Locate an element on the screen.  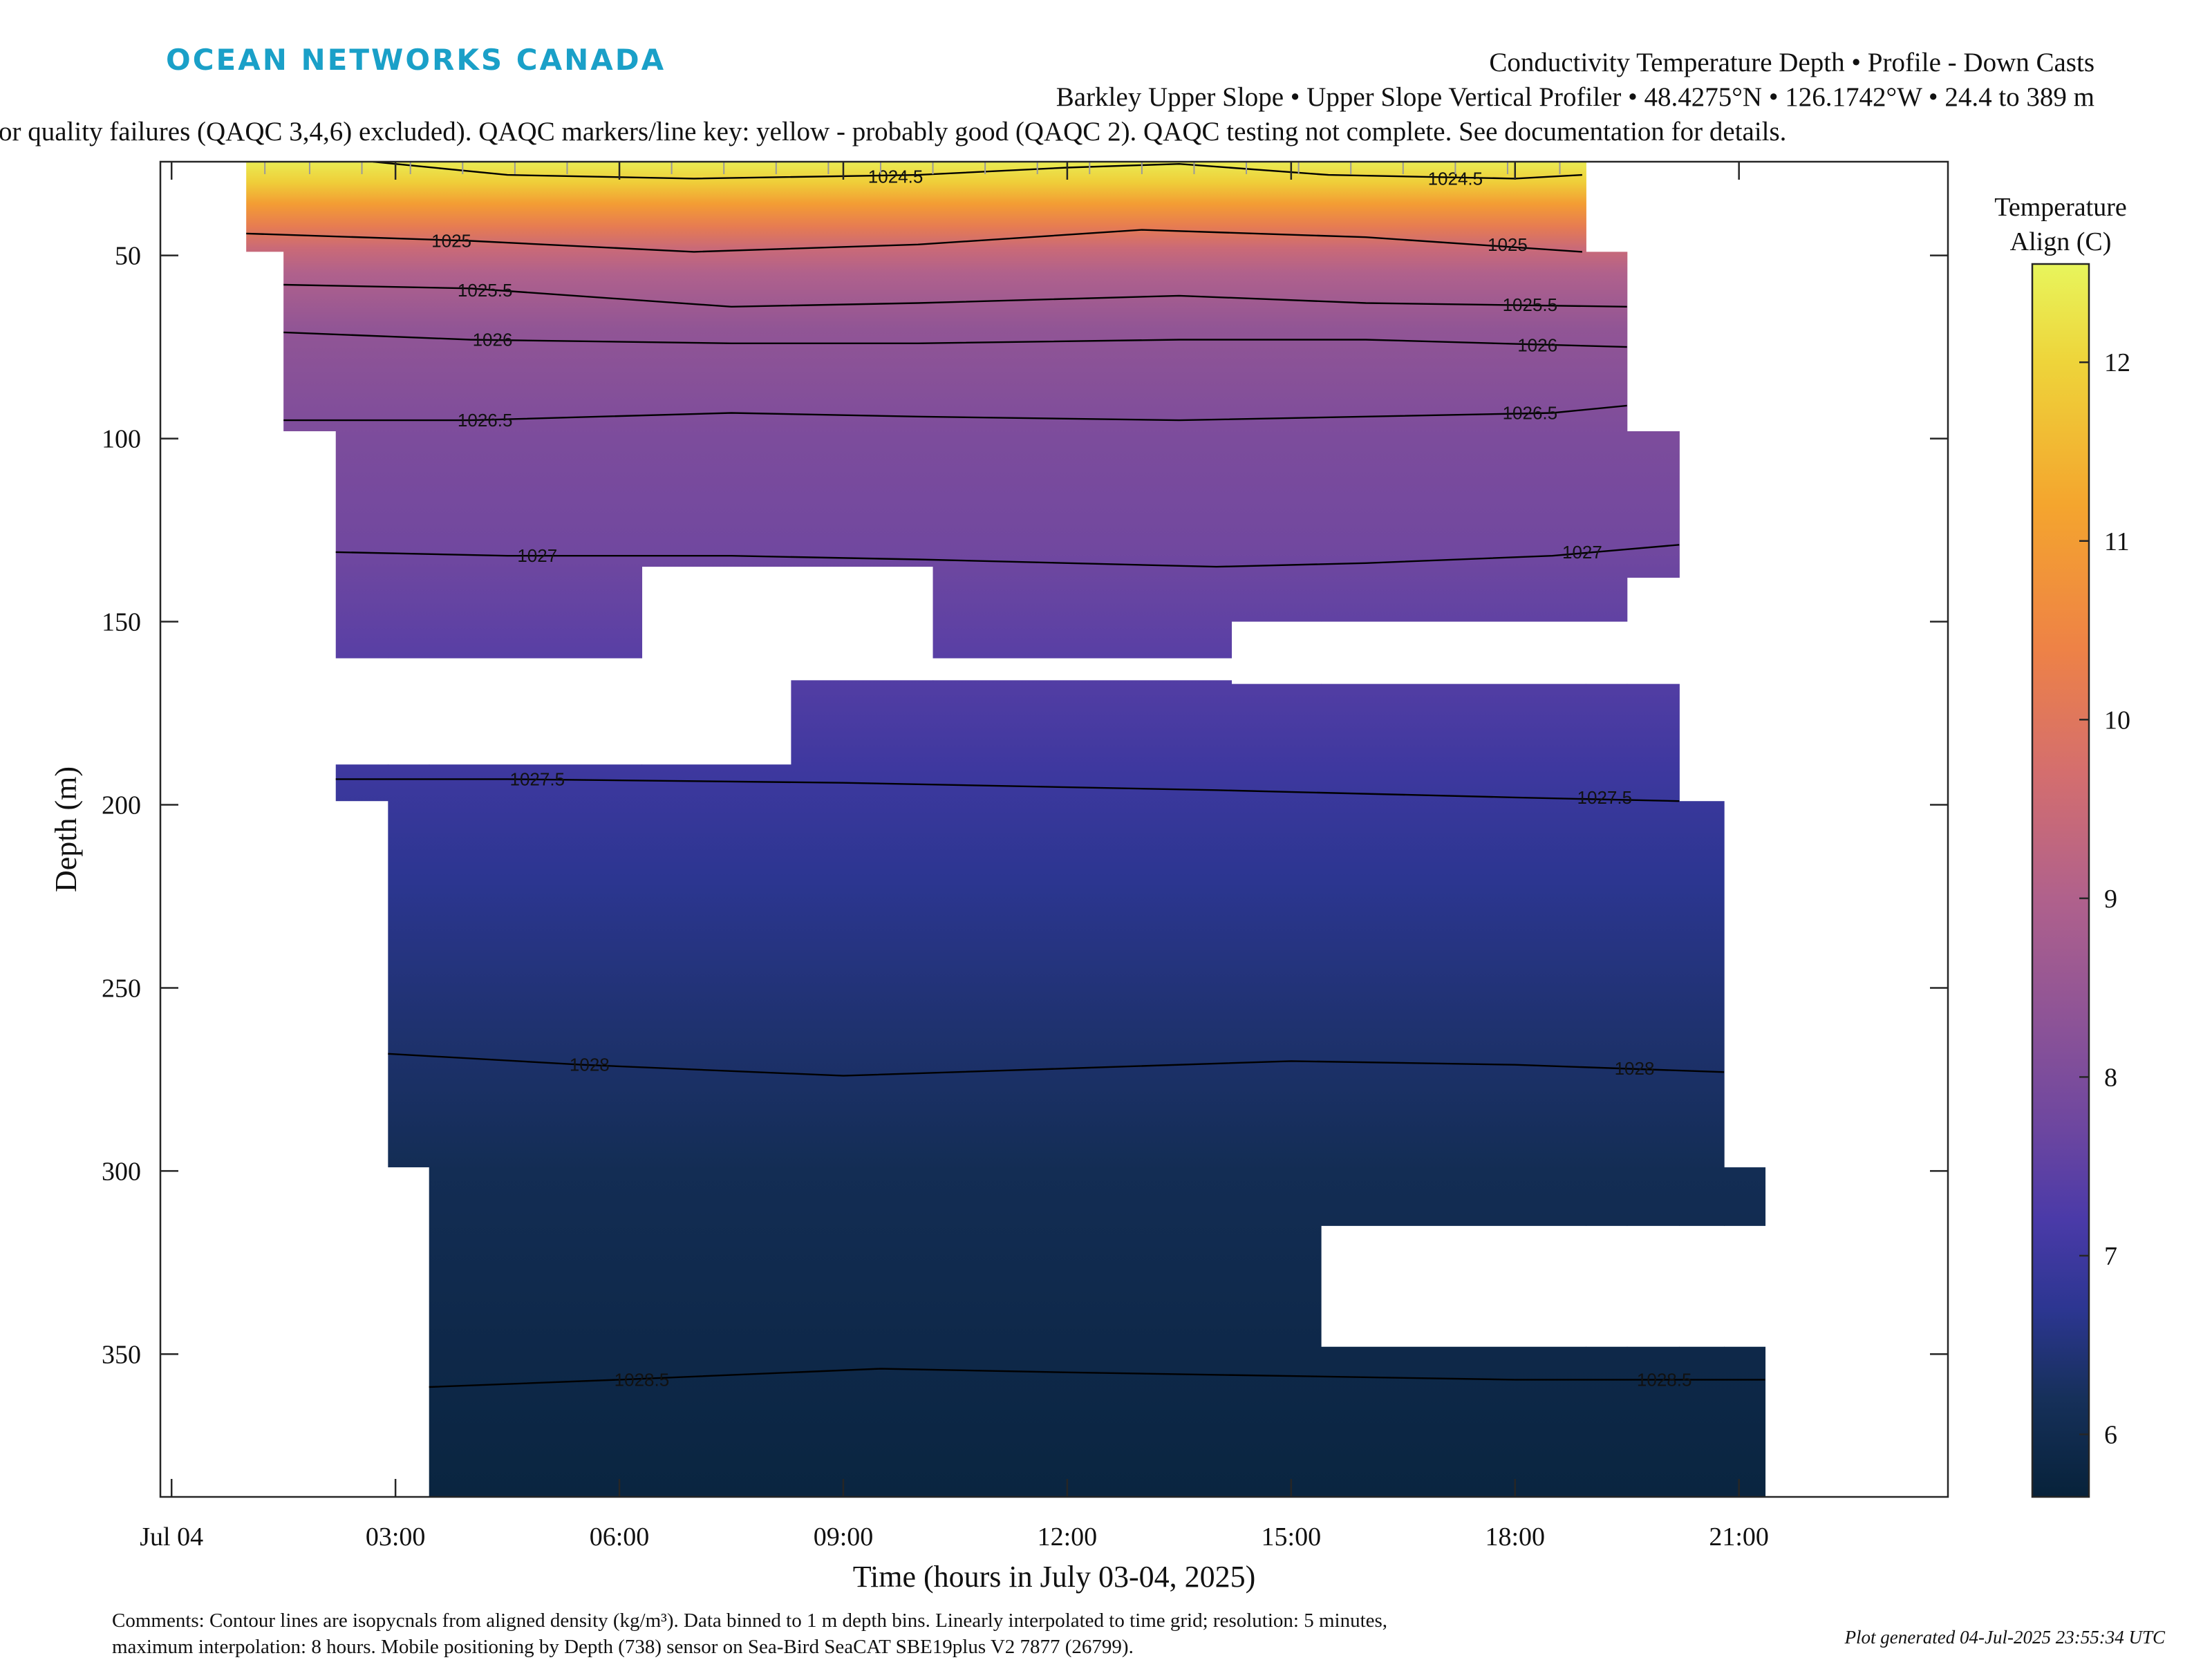
x-tick-label: Jul 04 is located at coordinates (171, 1536).